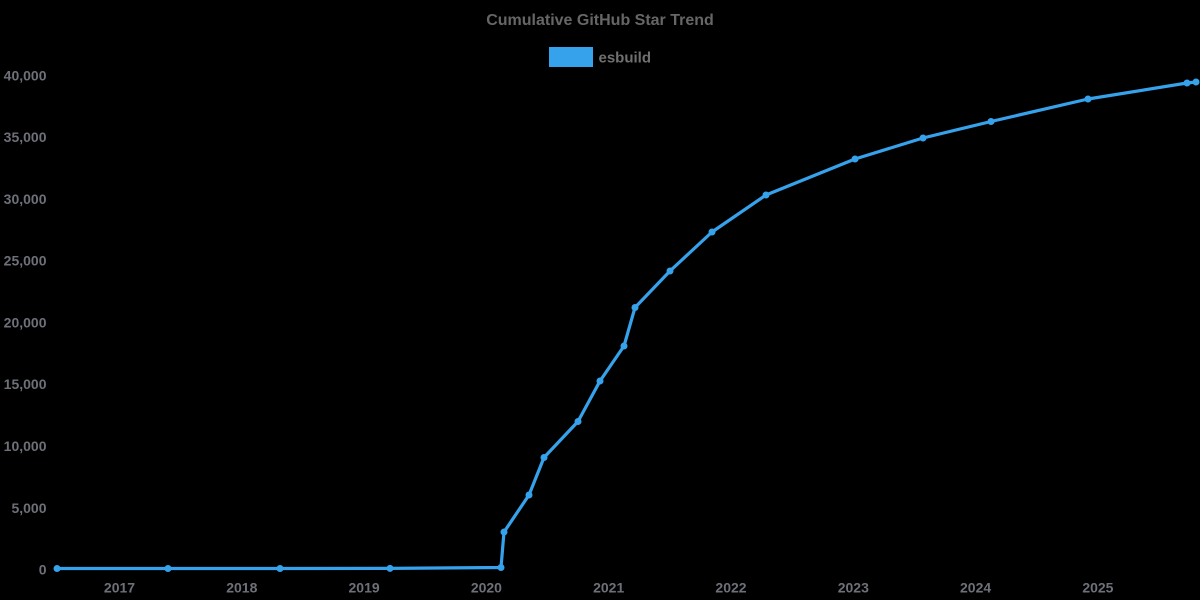  I want to click on svg-text: 2022, so click(730, 588).